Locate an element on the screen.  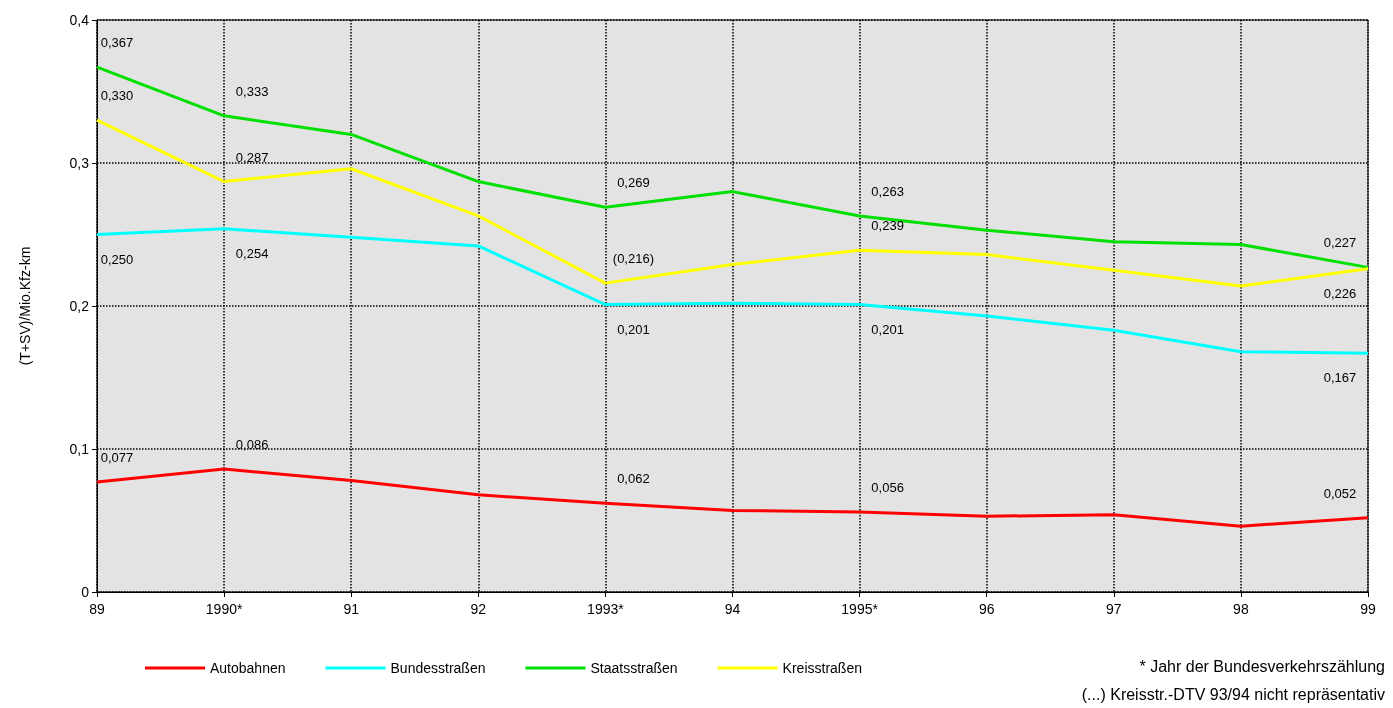
y-tick-label: 0,3 is located at coordinates (79, 163).